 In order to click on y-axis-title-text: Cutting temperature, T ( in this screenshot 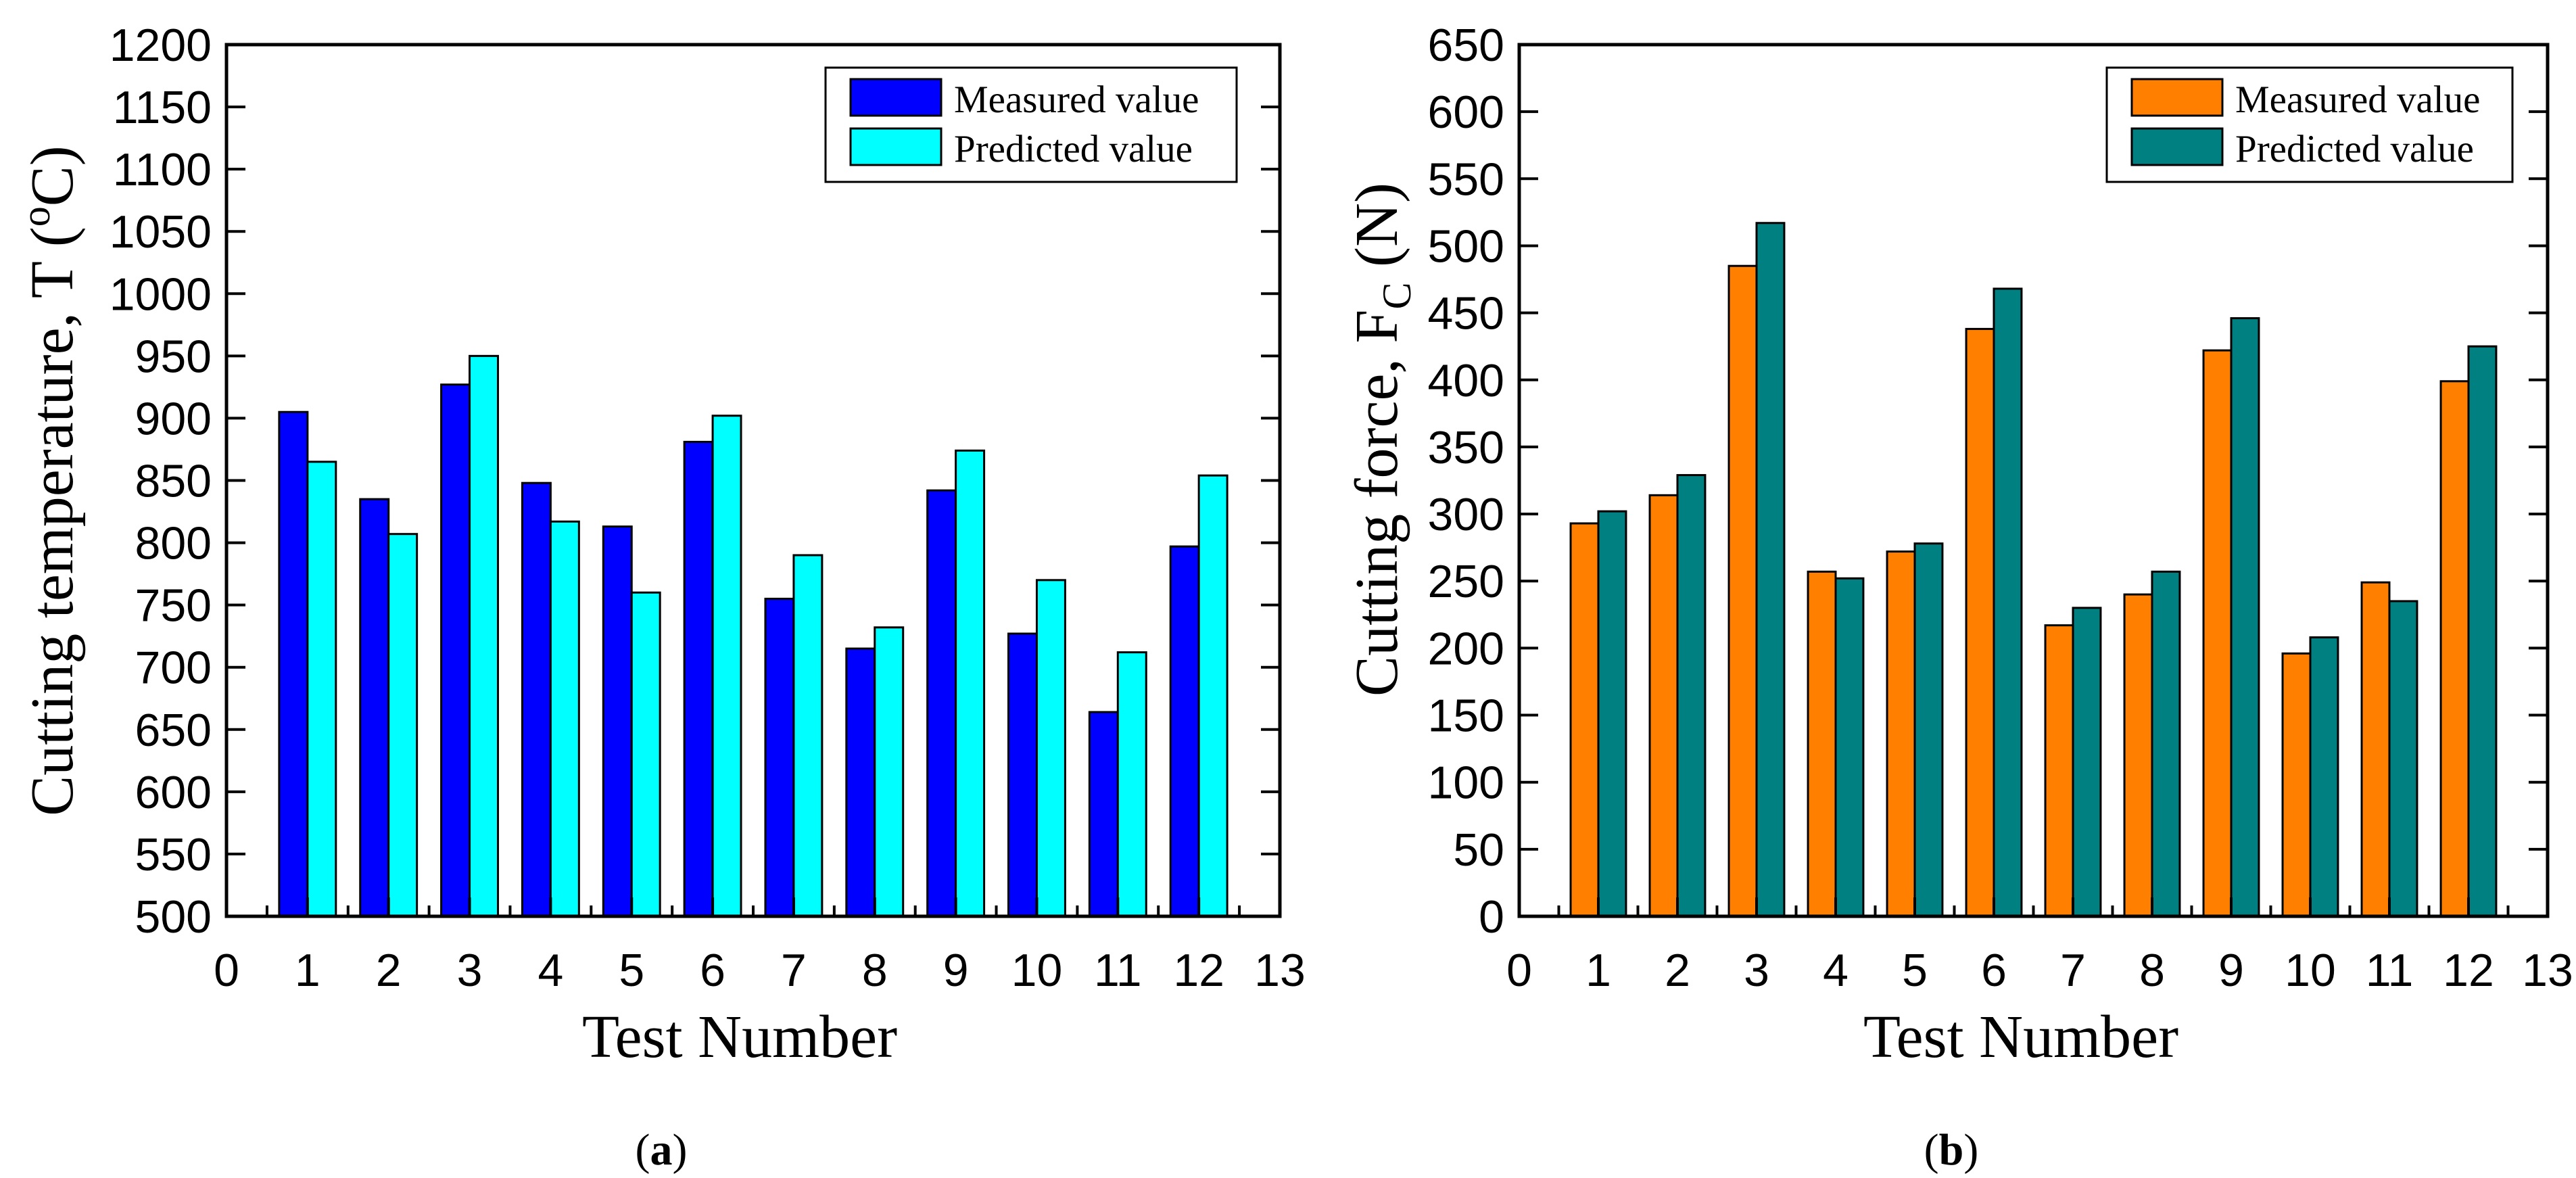, I will do `click(52, 521)`.